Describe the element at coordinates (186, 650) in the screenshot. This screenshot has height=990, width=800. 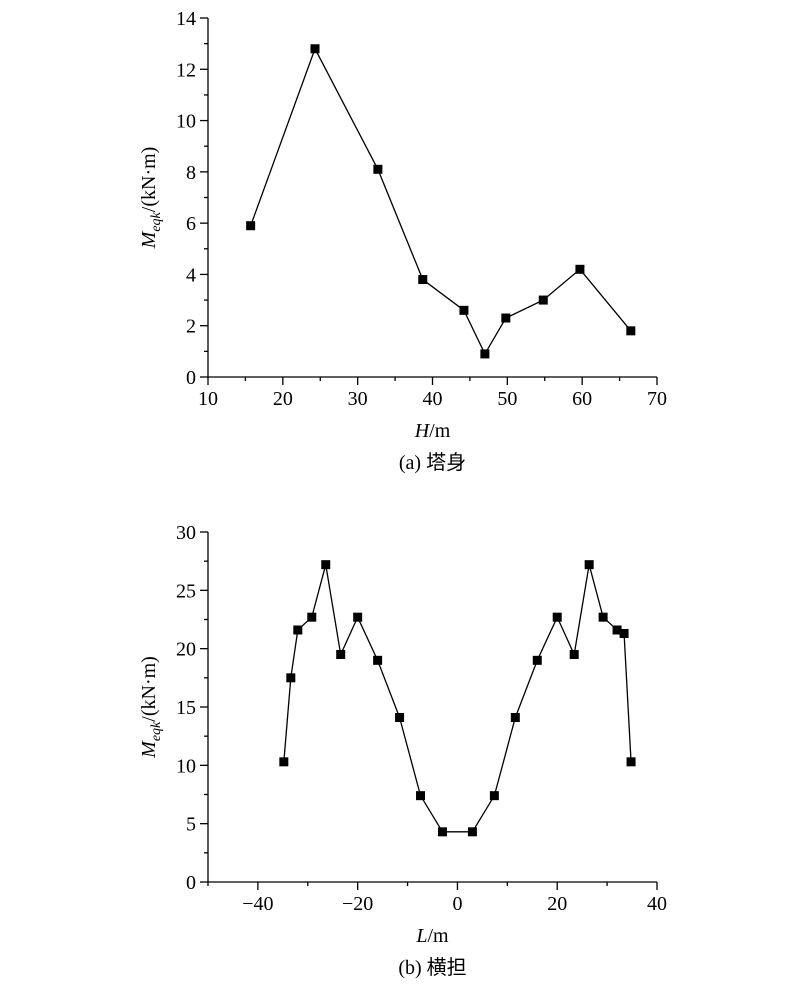
I see `y-tick-label: 20` at that location.